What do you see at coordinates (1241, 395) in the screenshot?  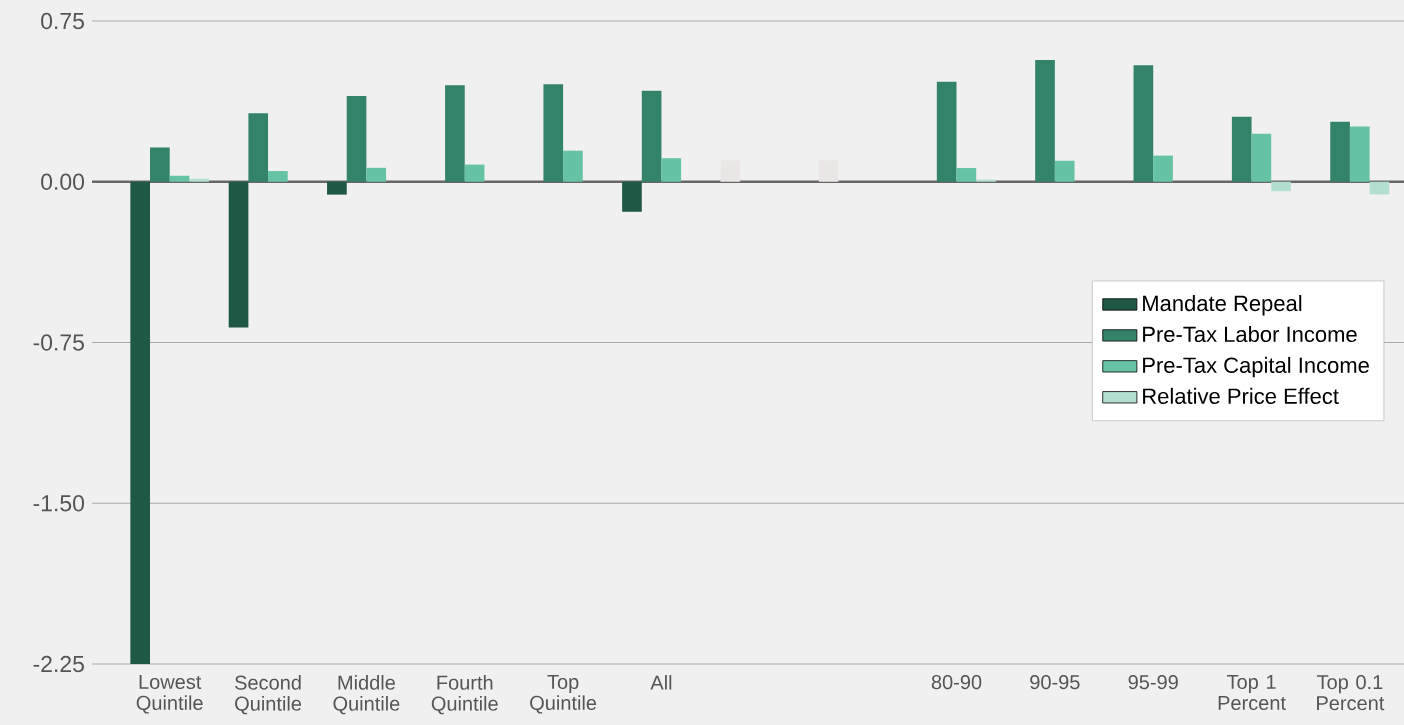 I see `legend-label: Relative Price Effect` at bounding box center [1241, 395].